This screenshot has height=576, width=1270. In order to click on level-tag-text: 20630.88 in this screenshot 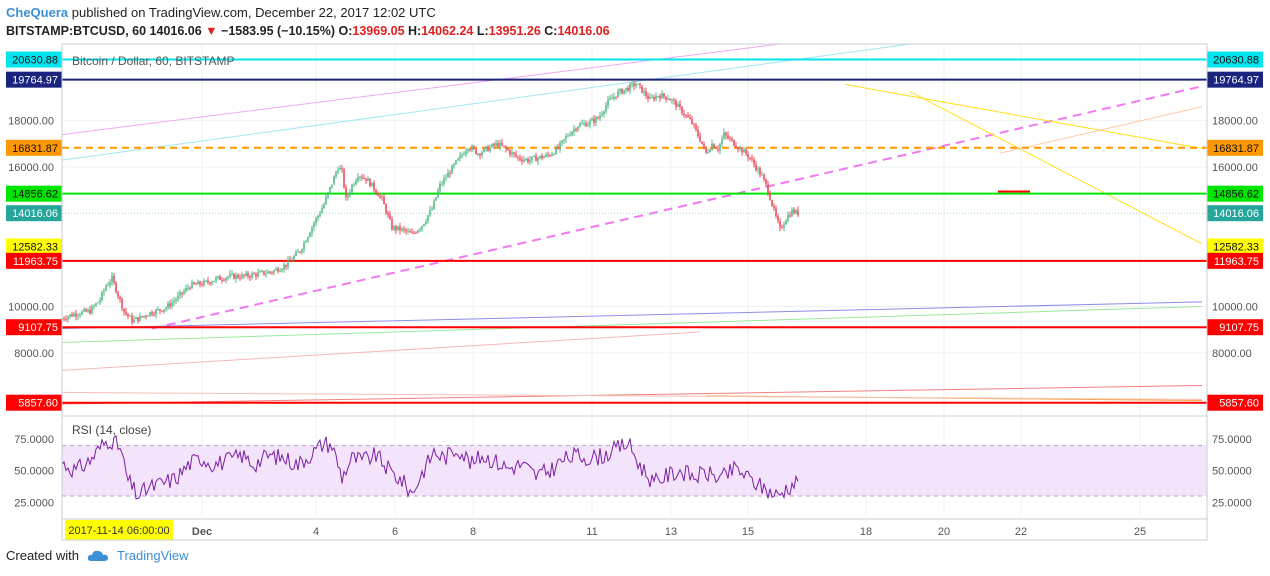, I will do `click(35, 61)`.